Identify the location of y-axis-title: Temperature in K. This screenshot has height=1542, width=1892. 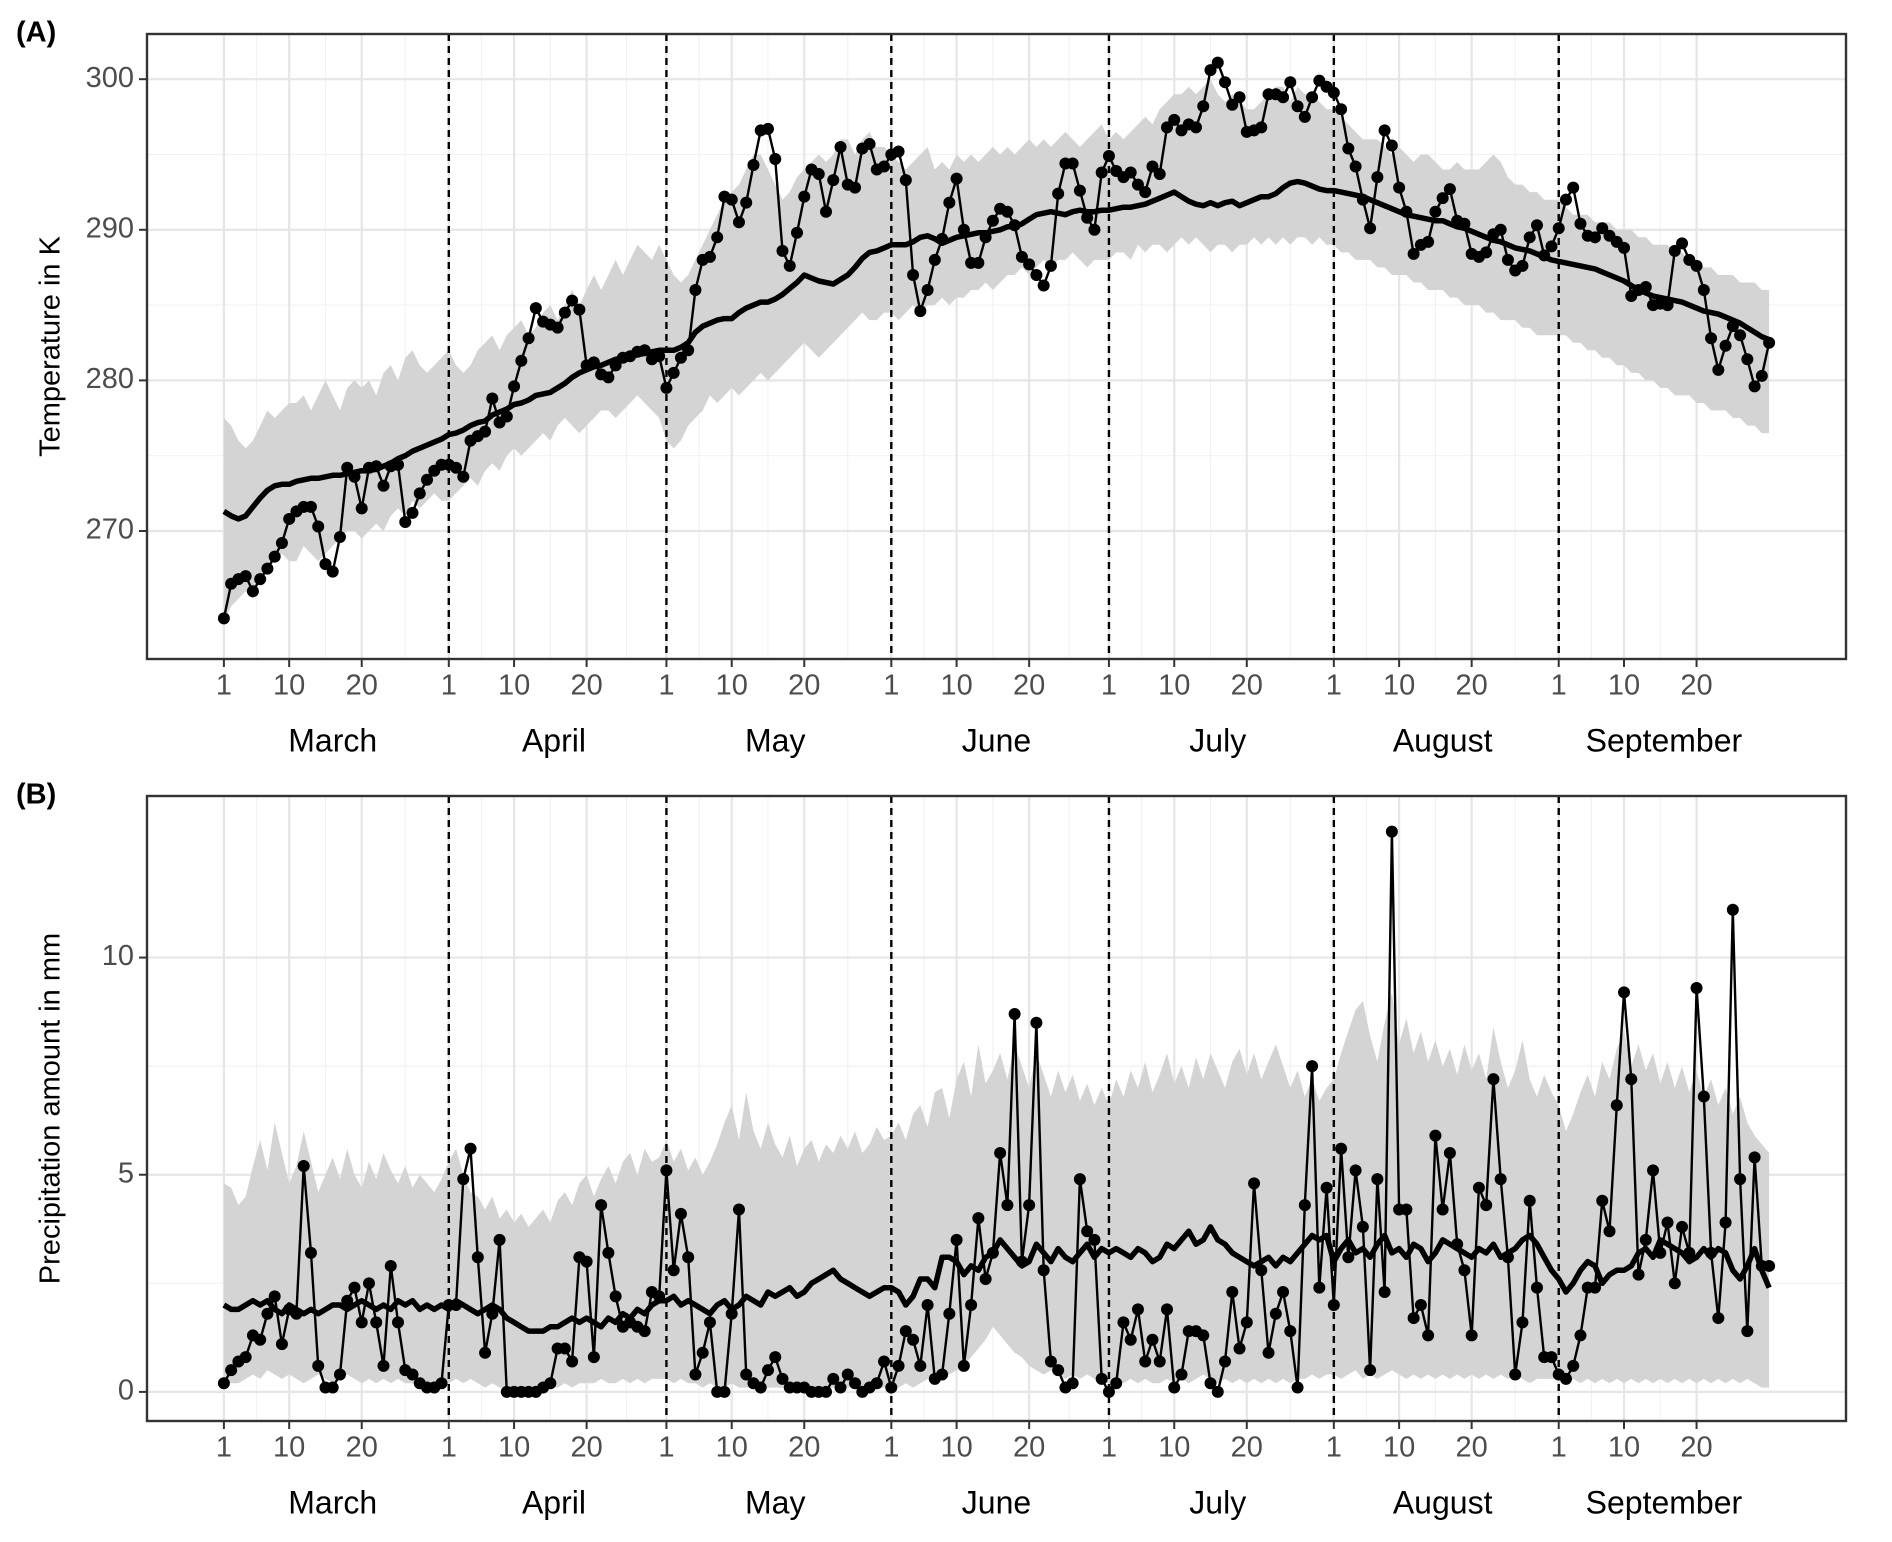
(51, 345).